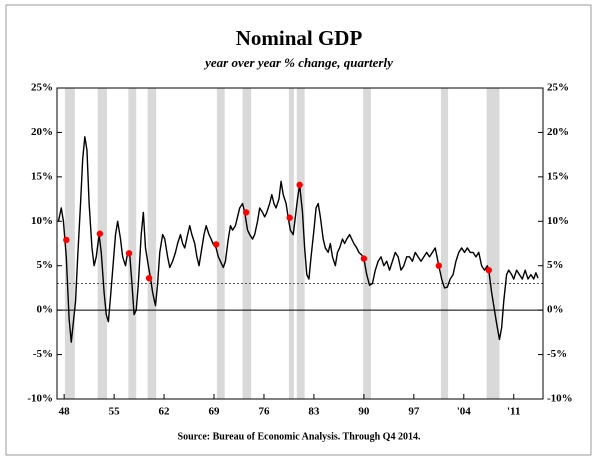  Describe the element at coordinates (555, 265) in the screenshot. I see `y2-tick-label: 5%` at that location.